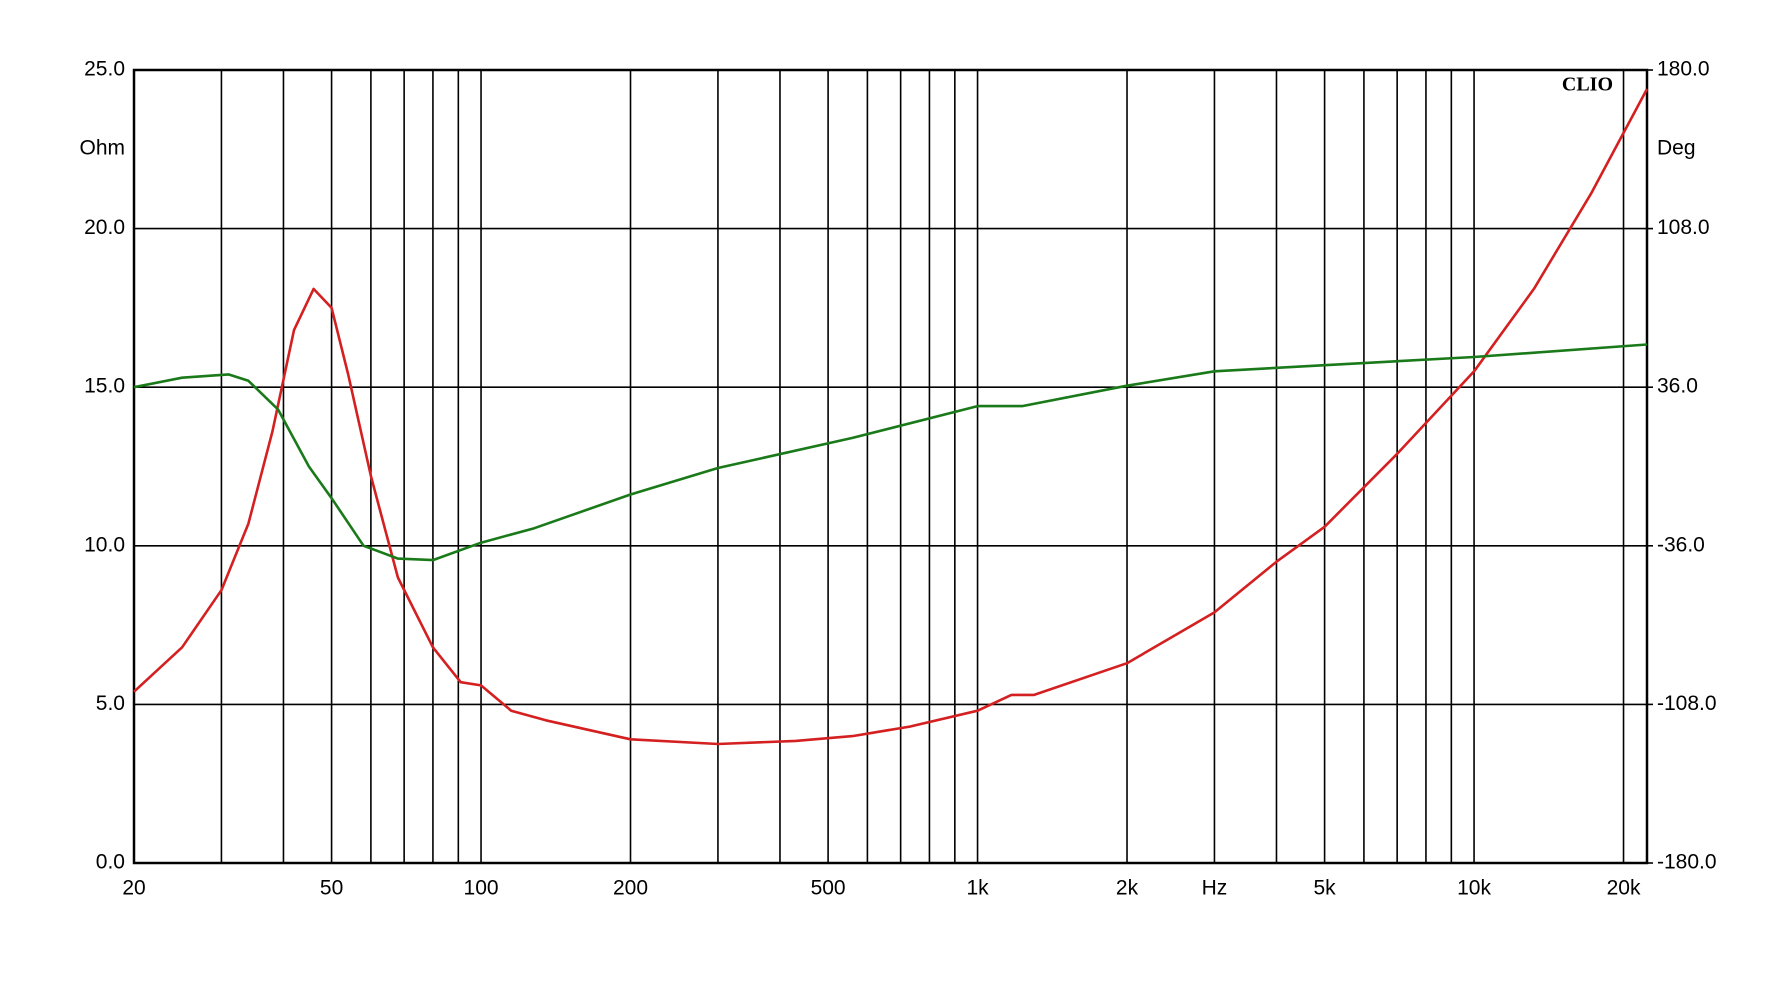 This screenshot has width=1772, height=1001. What do you see at coordinates (331, 888) in the screenshot?
I see `x-tick-label: 50` at bounding box center [331, 888].